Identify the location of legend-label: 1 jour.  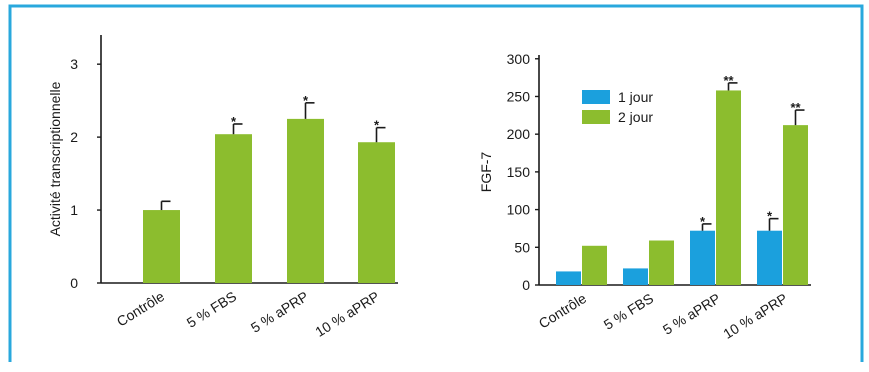
(635, 97).